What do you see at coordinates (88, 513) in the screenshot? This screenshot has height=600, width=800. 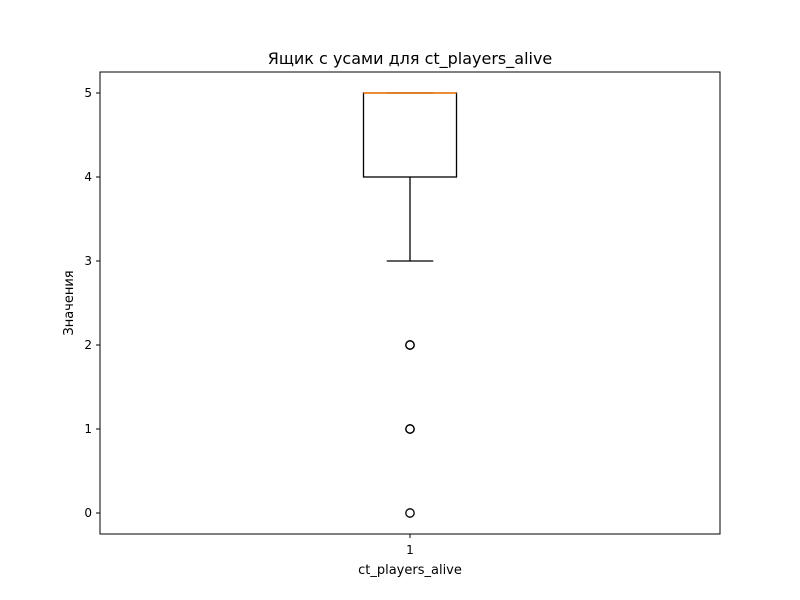 I see `y-tick-label: 0` at bounding box center [88, 513].